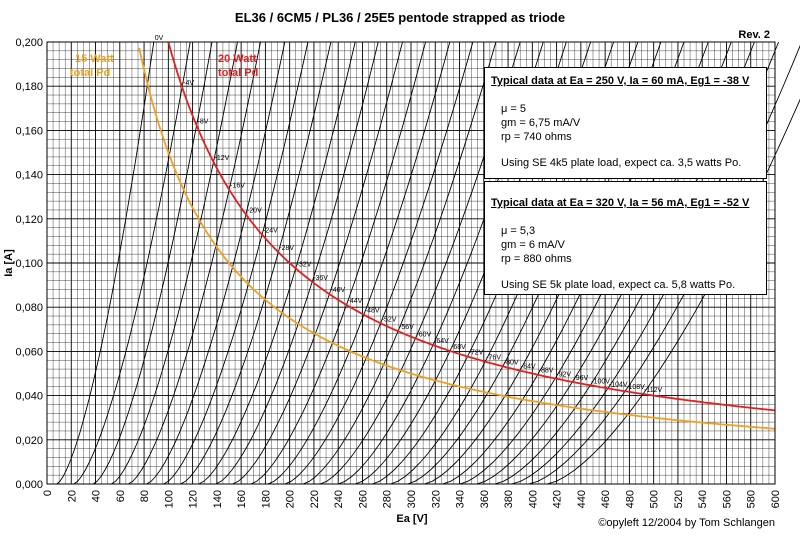 The width and height of the screenshot is (800, 539). Describe the element at coordinates (458, 347) in the screenshot. I see `grid-curve-label: -68V` at that location.